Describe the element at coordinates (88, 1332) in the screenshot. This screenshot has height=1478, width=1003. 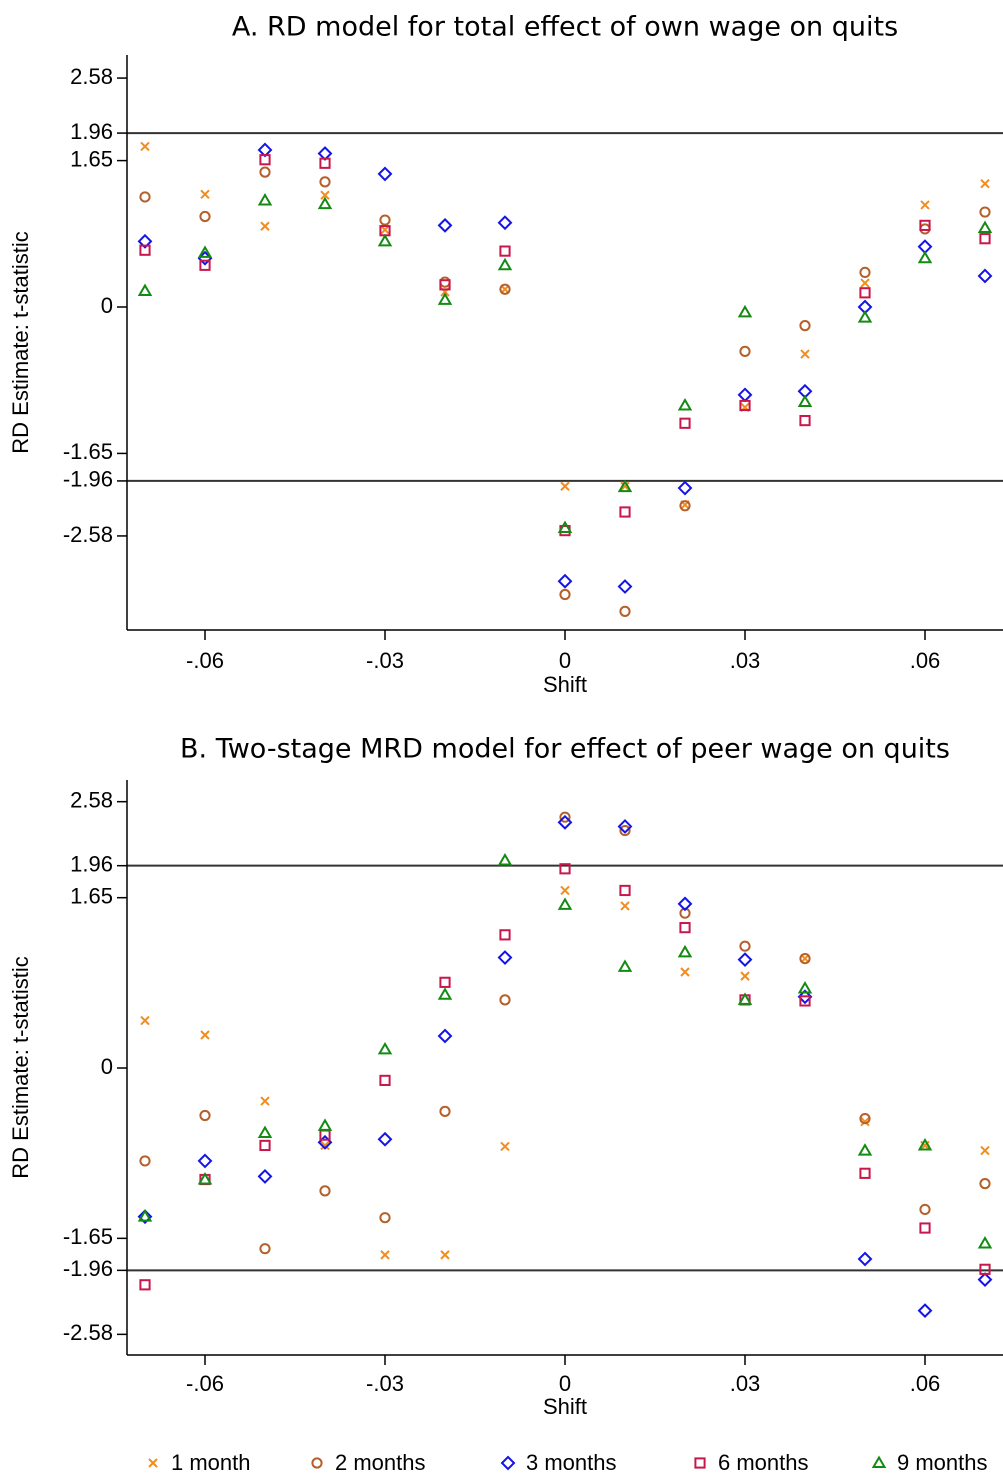
I see `y-tick-label: -2.58` at that location.